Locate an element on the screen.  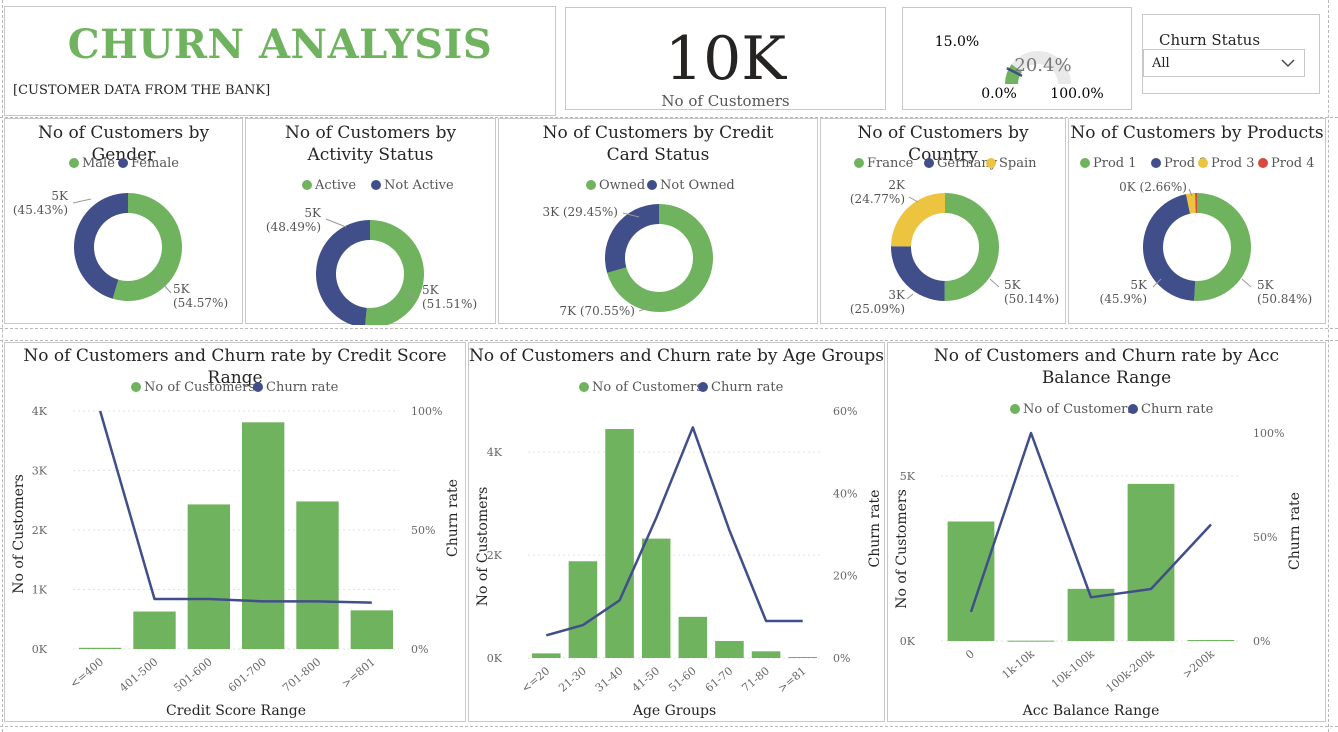
page-title: CHURN ANALYSIS is located at coordinates (280, 44).